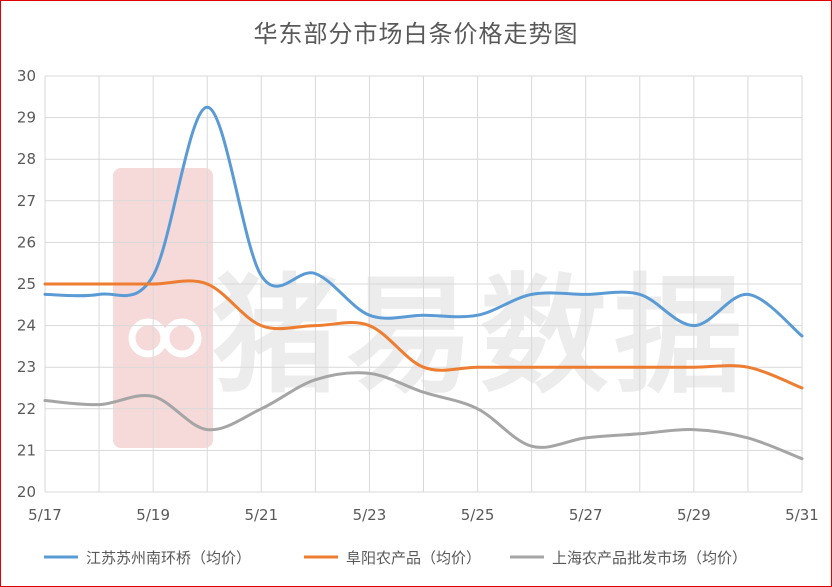  I want to click on legend: 江苏苏州南环桥（均价） 阜阳农产品（均价） 上海农产品批发市场（均价）, so click(395, 558).